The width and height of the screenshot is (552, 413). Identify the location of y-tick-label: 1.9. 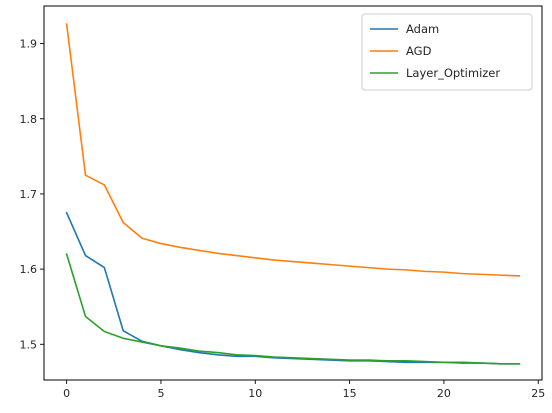
(29, 44).